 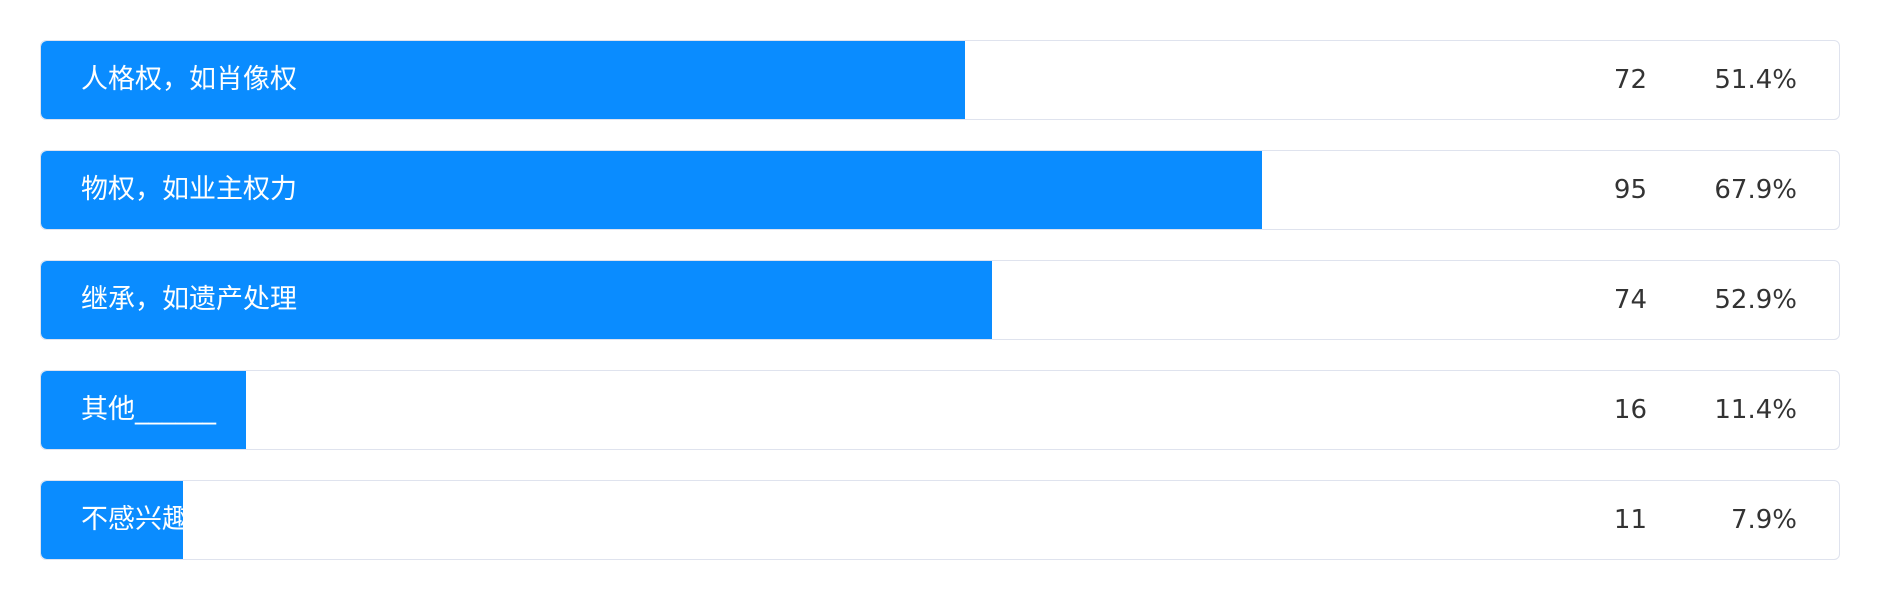 I want to click on bar-percent-label: 67.9%, so click(x=1755, y=190).